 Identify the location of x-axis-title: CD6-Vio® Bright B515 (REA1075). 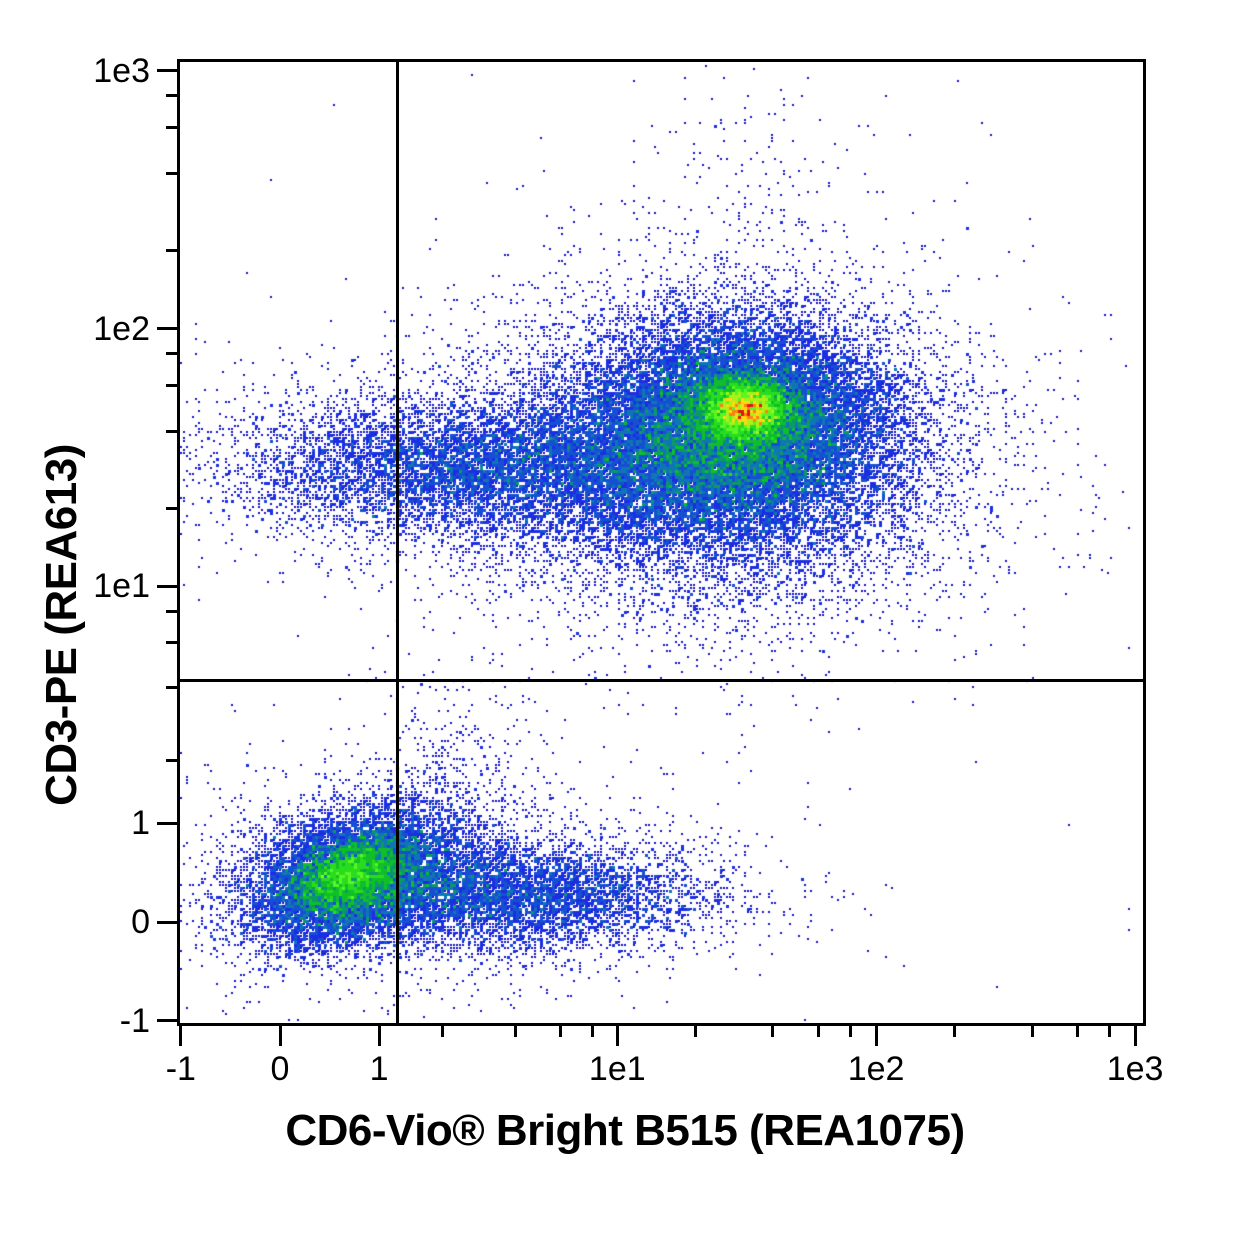
(625, 1130).